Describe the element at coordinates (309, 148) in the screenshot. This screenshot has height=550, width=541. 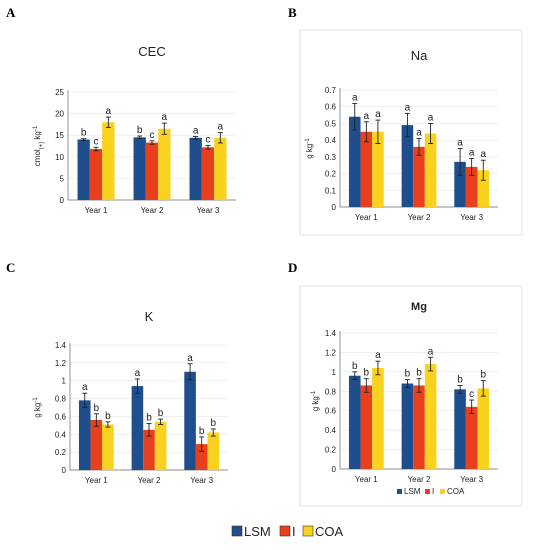
I see `chart-na-y-axis-label: g kg-1` at that location.